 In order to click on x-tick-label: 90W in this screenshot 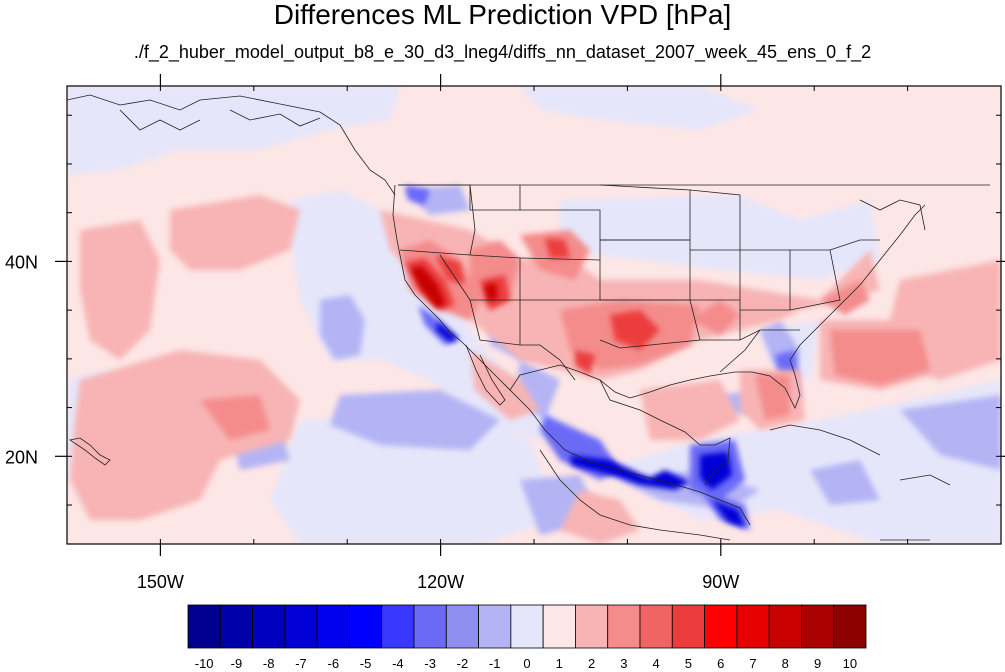, I will do `click(720, 582)`.